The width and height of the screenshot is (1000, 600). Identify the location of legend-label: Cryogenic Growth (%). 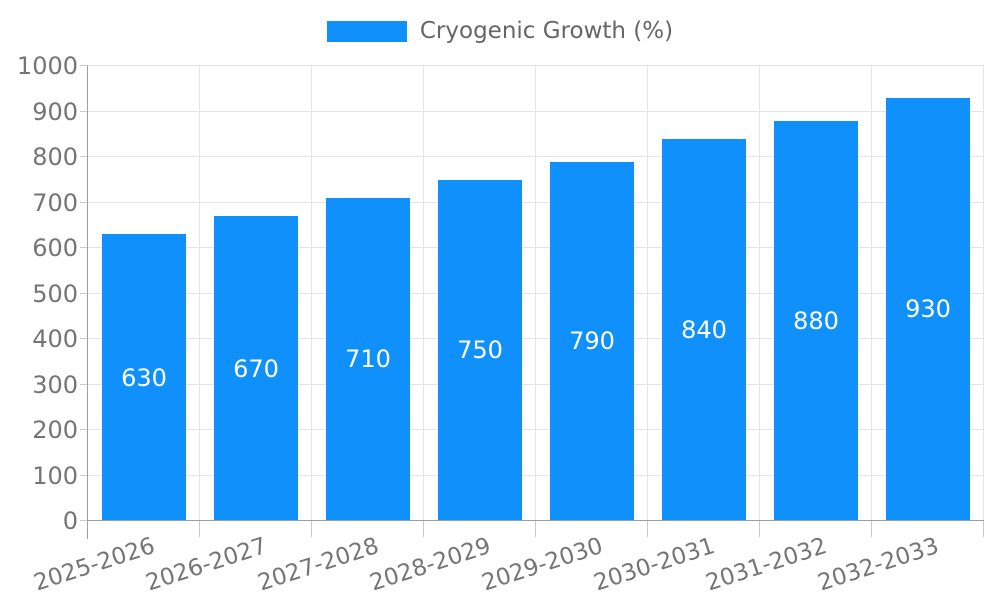
(546, 31).